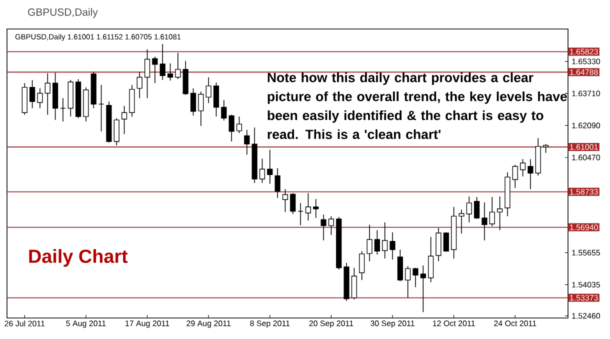  I want to click on annotation: Daily Chart, so click(78, 258).